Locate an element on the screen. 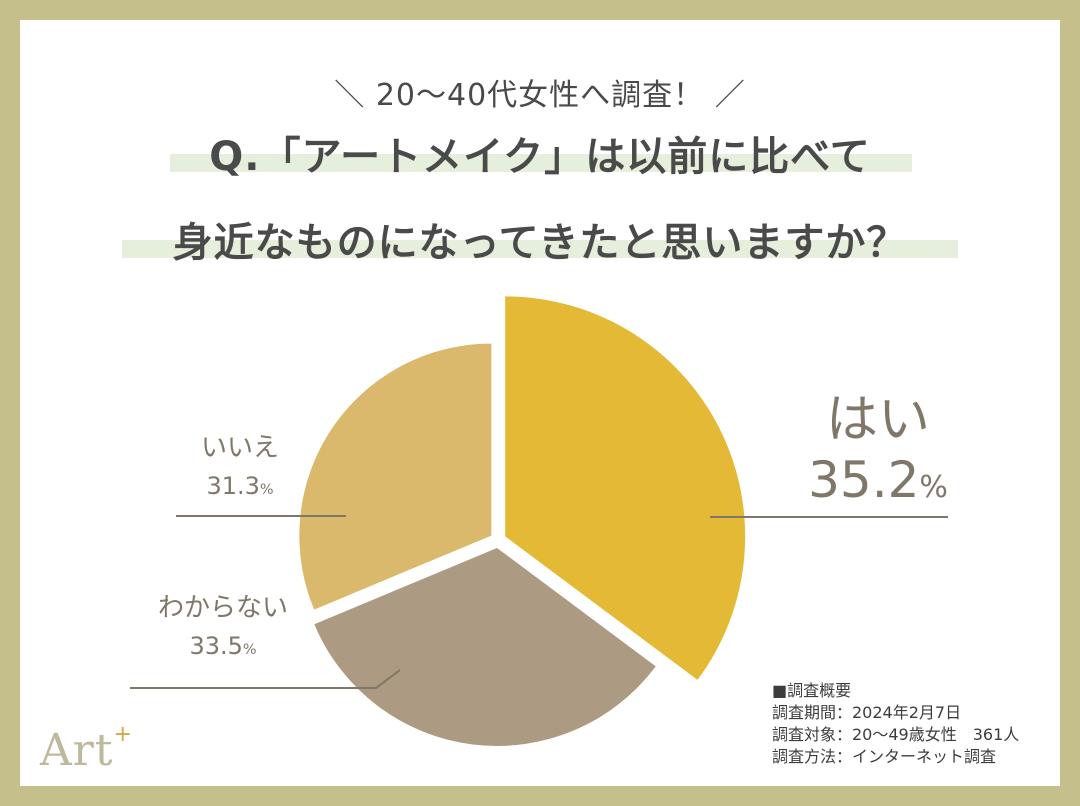 The height and width of the screenshot is (806, 1080). label-yes-value: 35.2% is located at coordinates (878, 480).